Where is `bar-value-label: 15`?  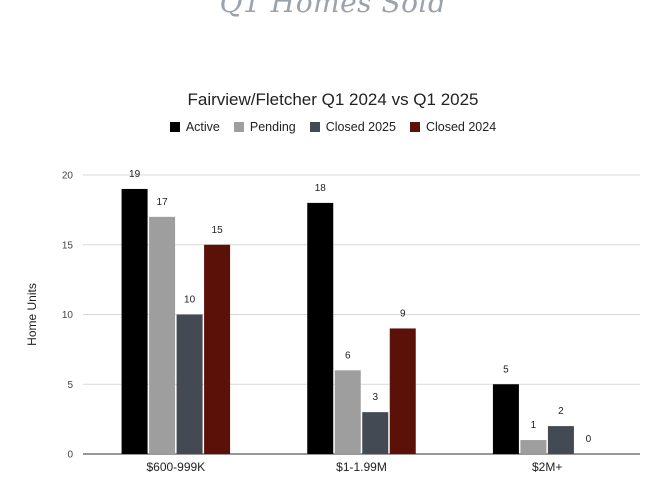 bar-value-label: 15 is located at coordinates (218, 230).